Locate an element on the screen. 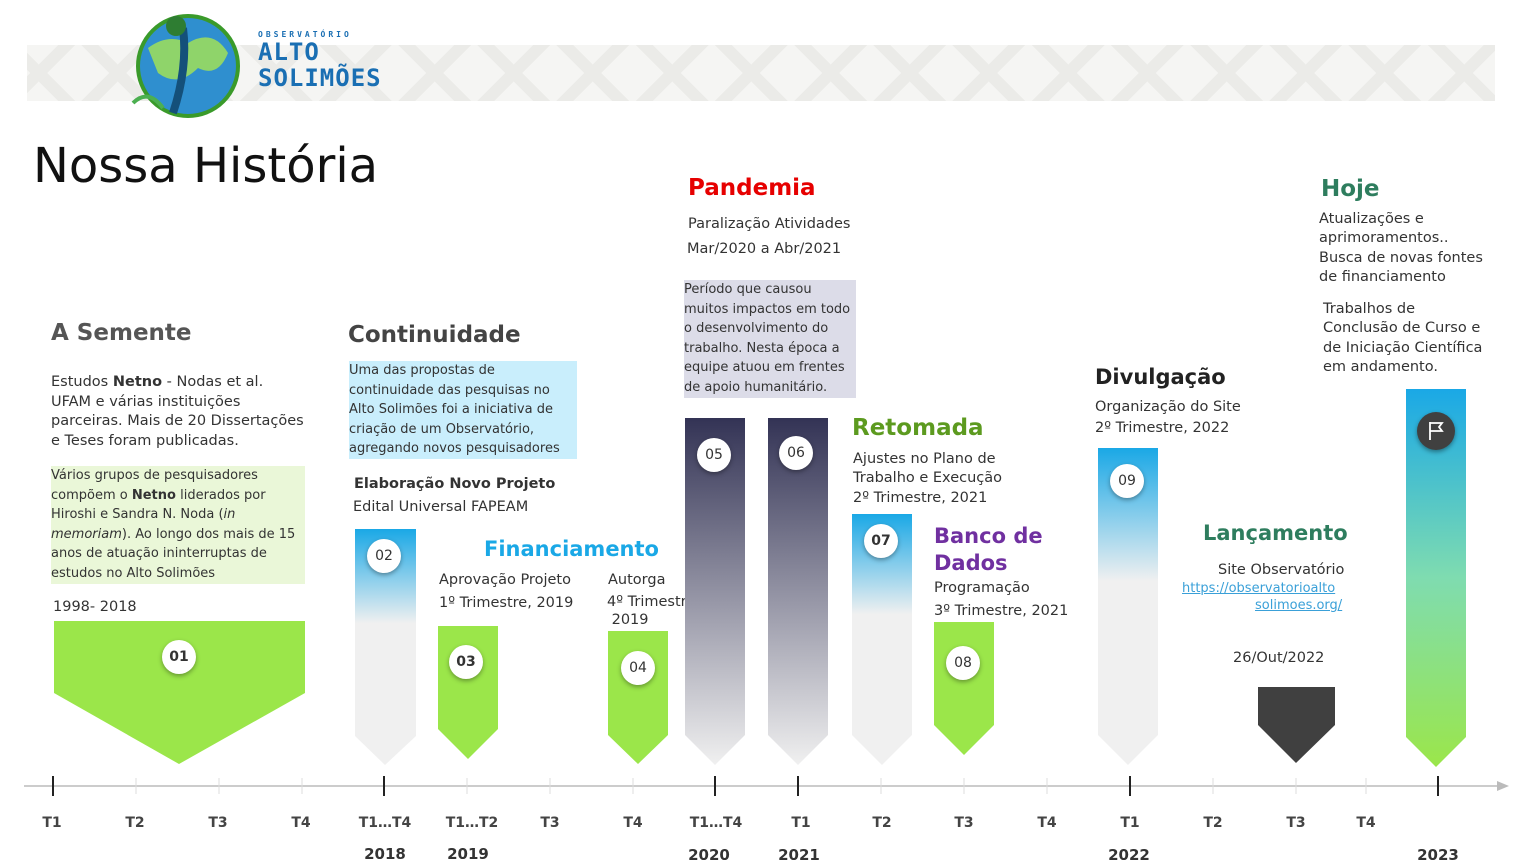 Image resolution: width=1533 pixels, height=866 pixels. marker-05: 05 is located at coordinates (714, 455).